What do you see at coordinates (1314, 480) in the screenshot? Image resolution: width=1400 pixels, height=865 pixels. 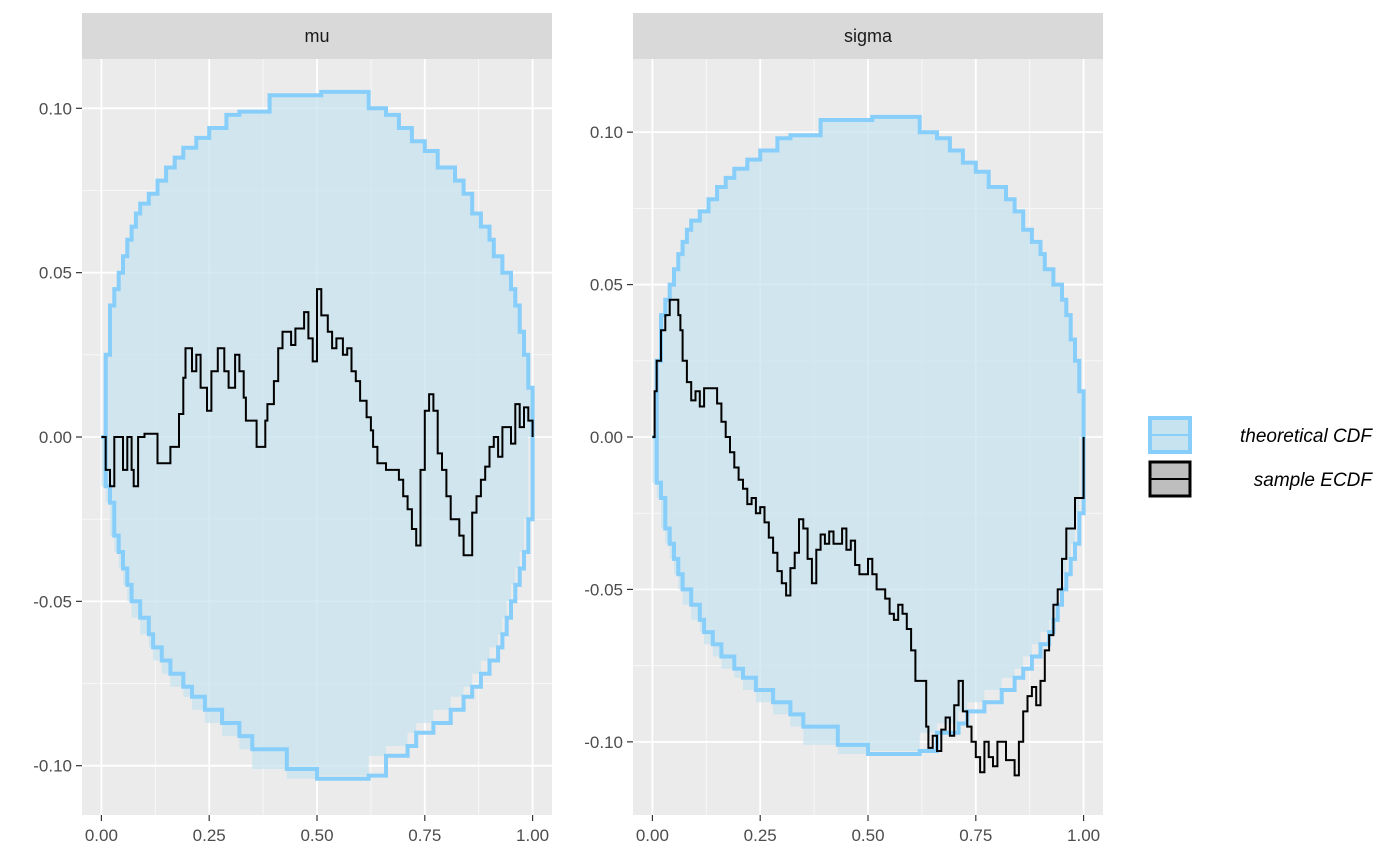 I see `legend-label-sample-ecdf: sample ECDF` at bounding box center [1314, 480].